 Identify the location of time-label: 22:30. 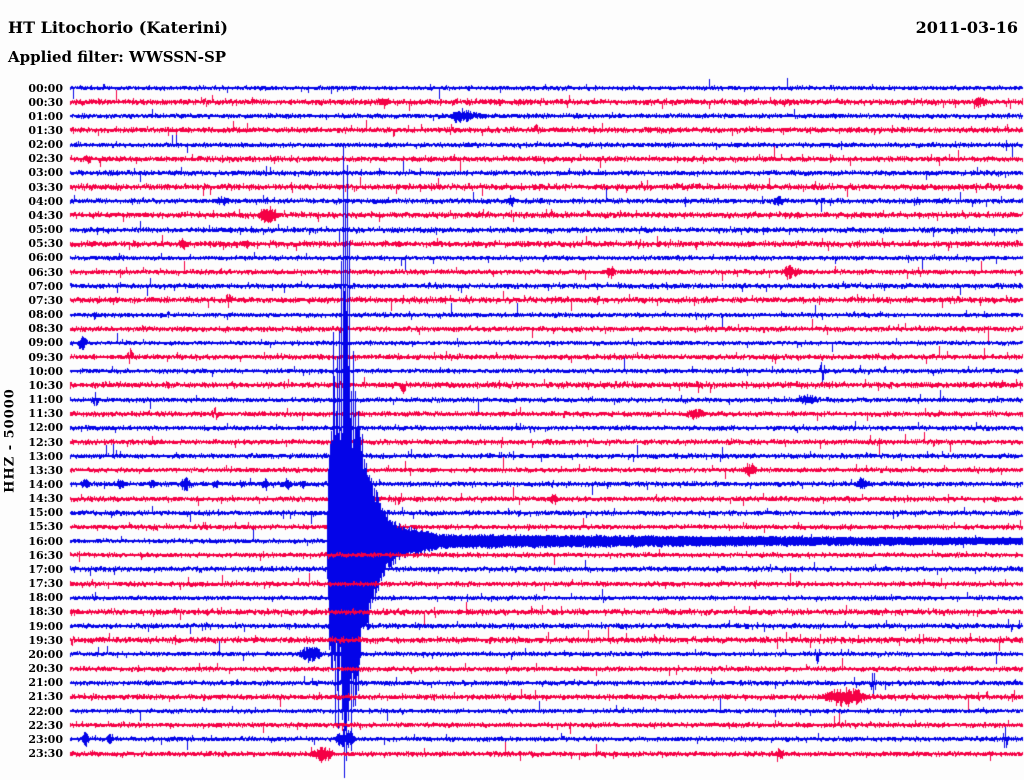
(45, 725).